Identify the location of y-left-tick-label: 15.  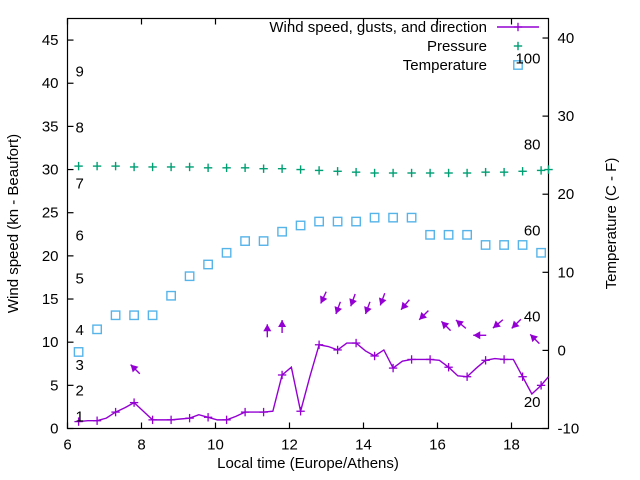
(50, 299).